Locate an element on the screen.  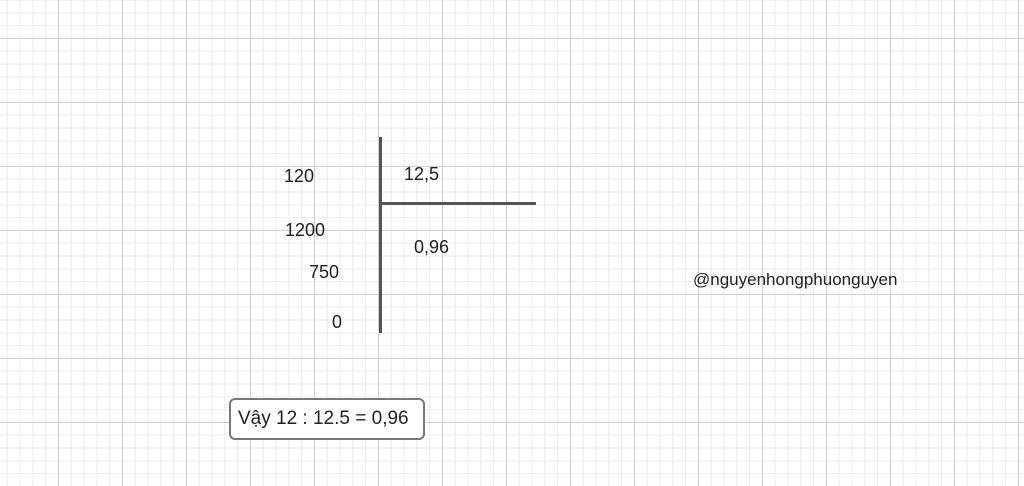
dividend-step-1: 120 is located at coordinates (299, 176).